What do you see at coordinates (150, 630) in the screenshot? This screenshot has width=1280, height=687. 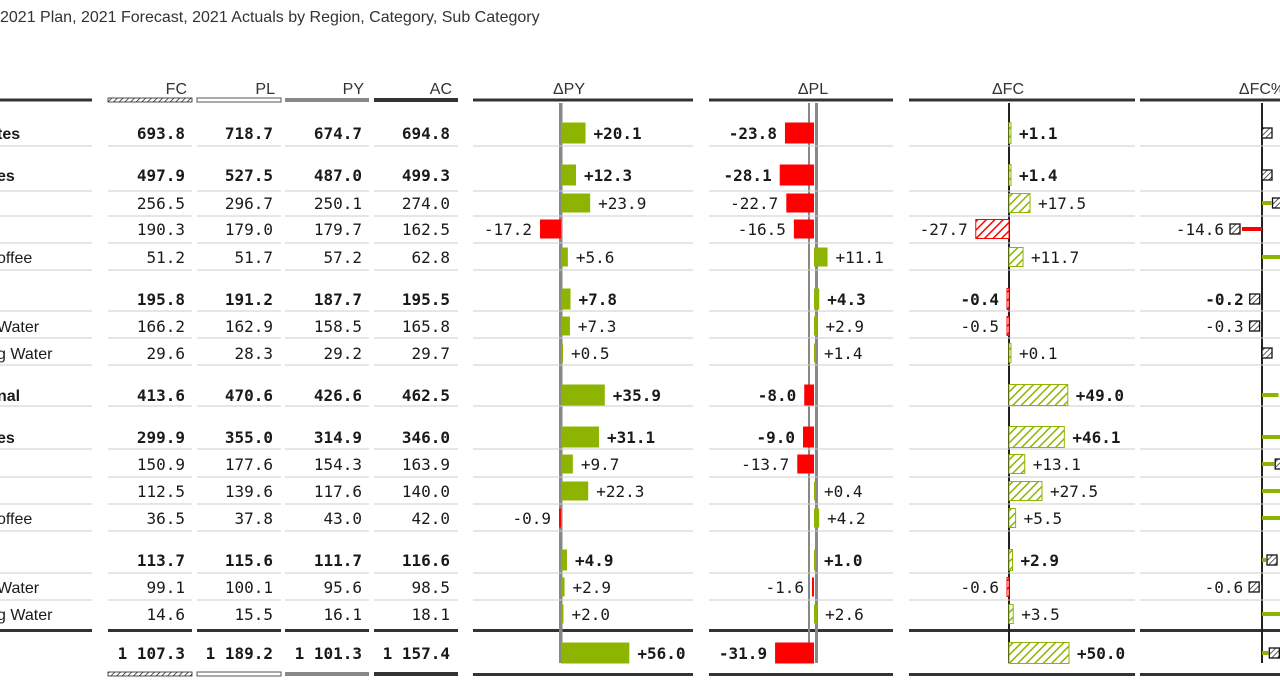 I see `total-separator-fc` at bounding box center [150, 630].